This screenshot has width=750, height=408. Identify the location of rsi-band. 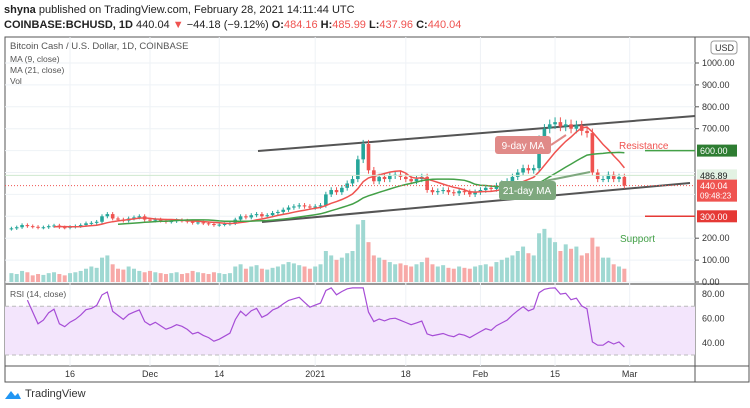
(350, 330).